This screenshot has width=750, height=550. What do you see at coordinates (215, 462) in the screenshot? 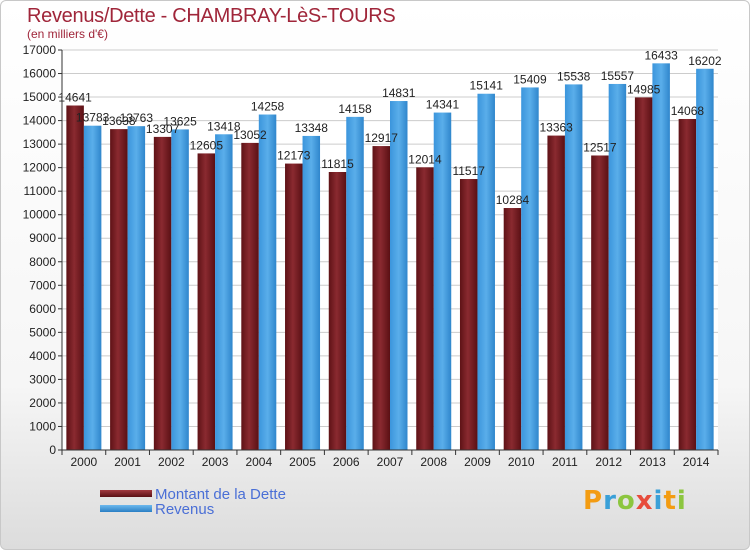
I see `x-tick-label: 2003` at bounding box center [215, 462].